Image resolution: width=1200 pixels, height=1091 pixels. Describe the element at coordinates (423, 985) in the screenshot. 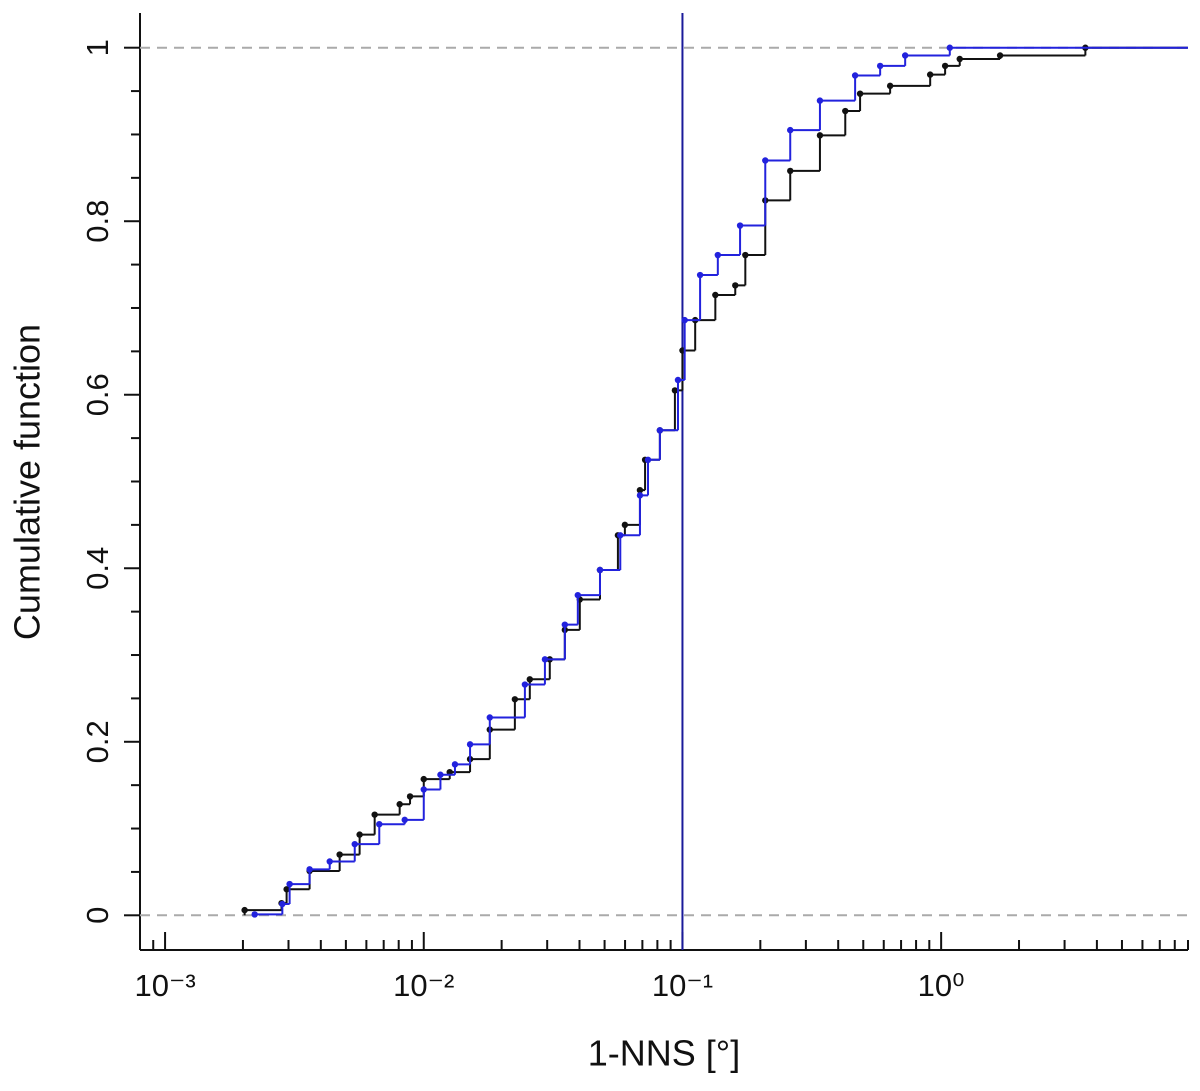

I see `x-tick-label: 10⁻²` at that location.